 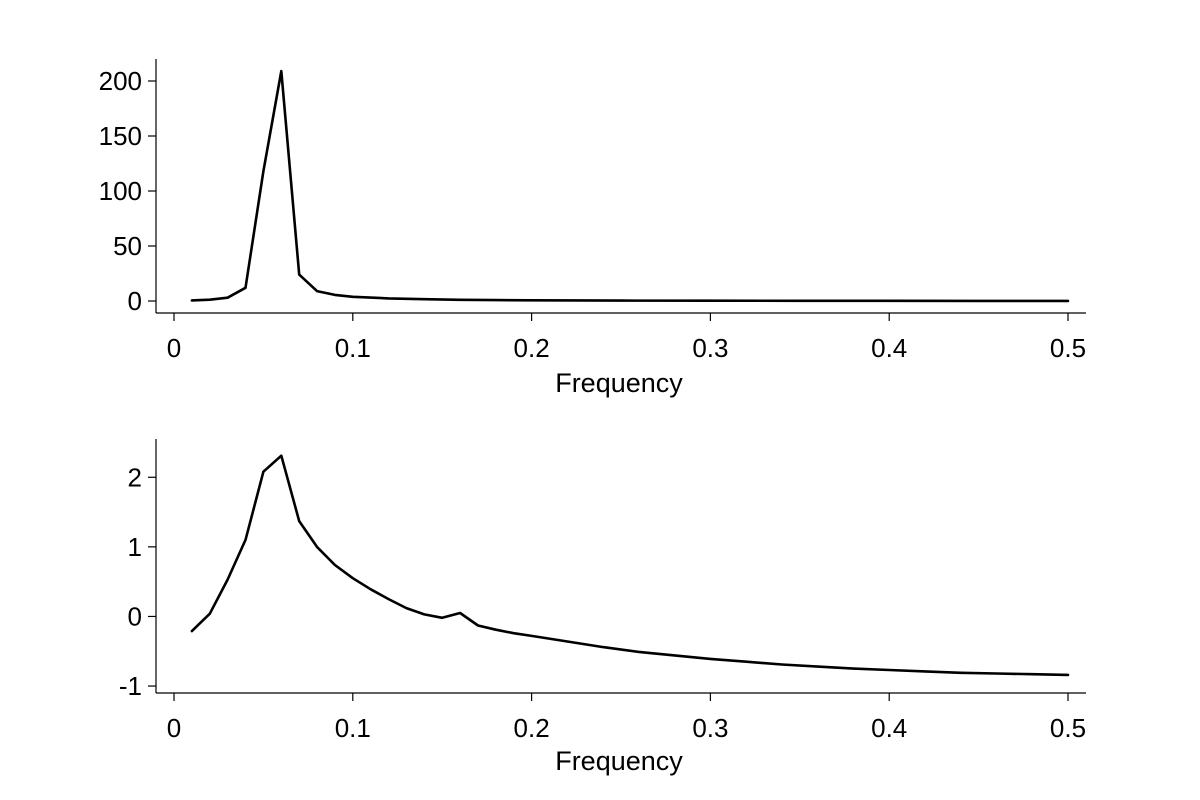 I want to click on y-tick-label: 200, so click(x=120, y=81).